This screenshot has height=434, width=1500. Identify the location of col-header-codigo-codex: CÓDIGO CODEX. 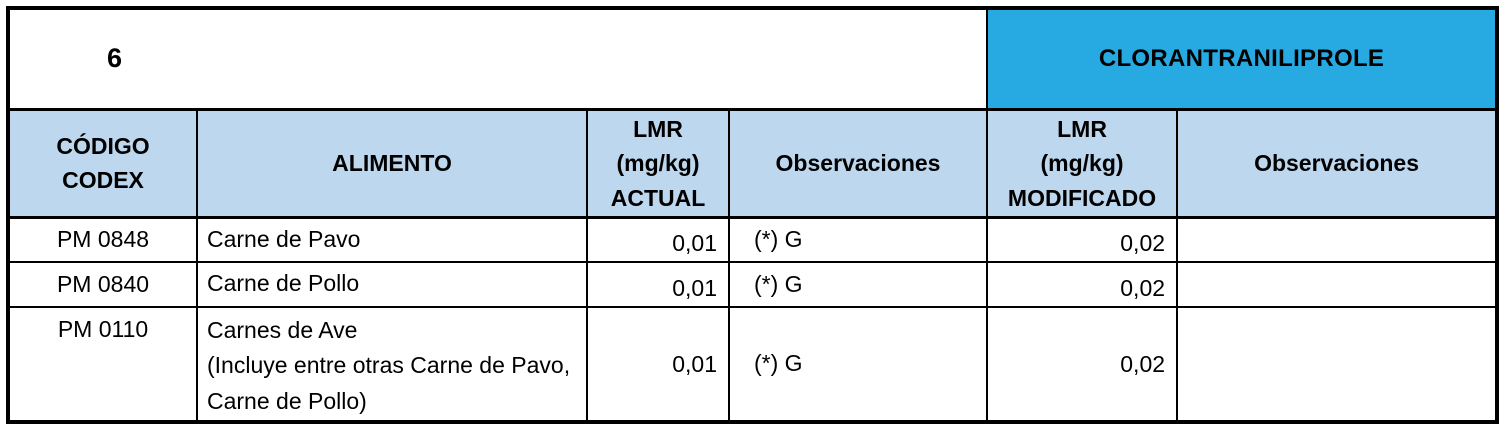
(102, 163).